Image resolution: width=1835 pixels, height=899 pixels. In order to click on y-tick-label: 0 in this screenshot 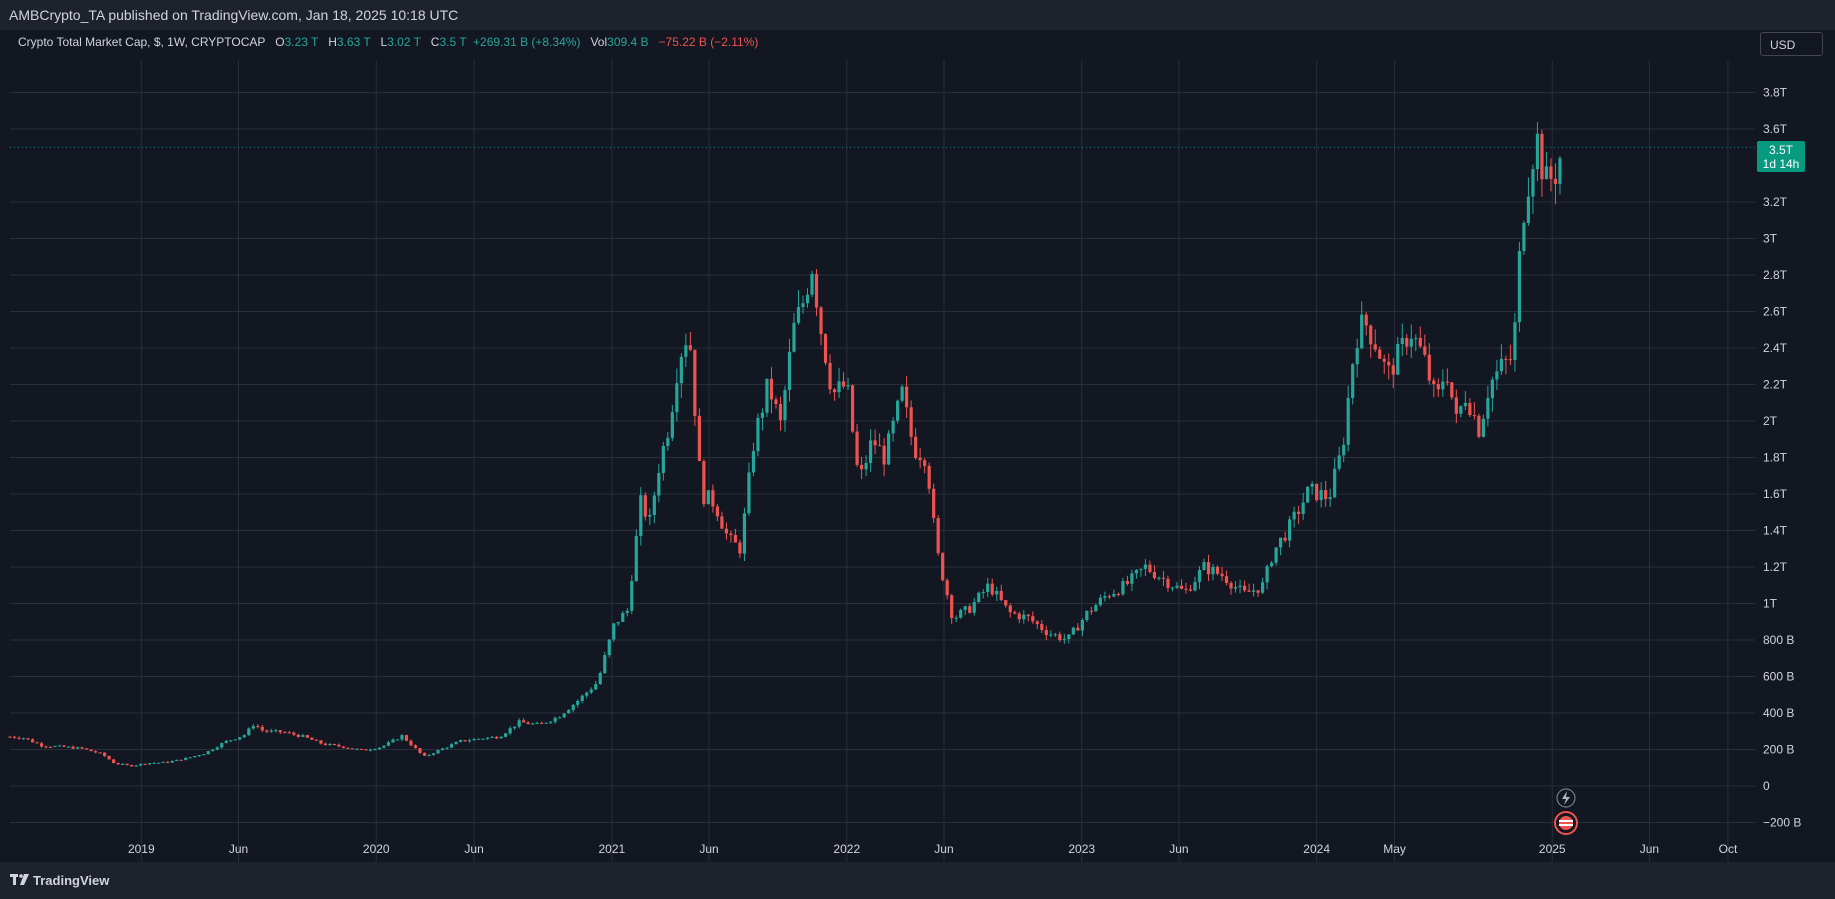, I will do `click(1766, 786)`.